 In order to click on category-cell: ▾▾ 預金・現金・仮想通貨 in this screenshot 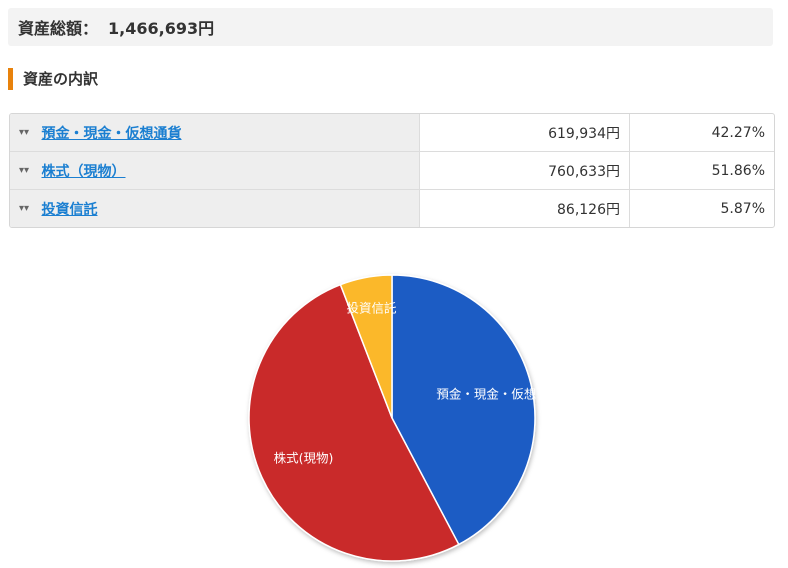, I will do `click(215, 133)`.